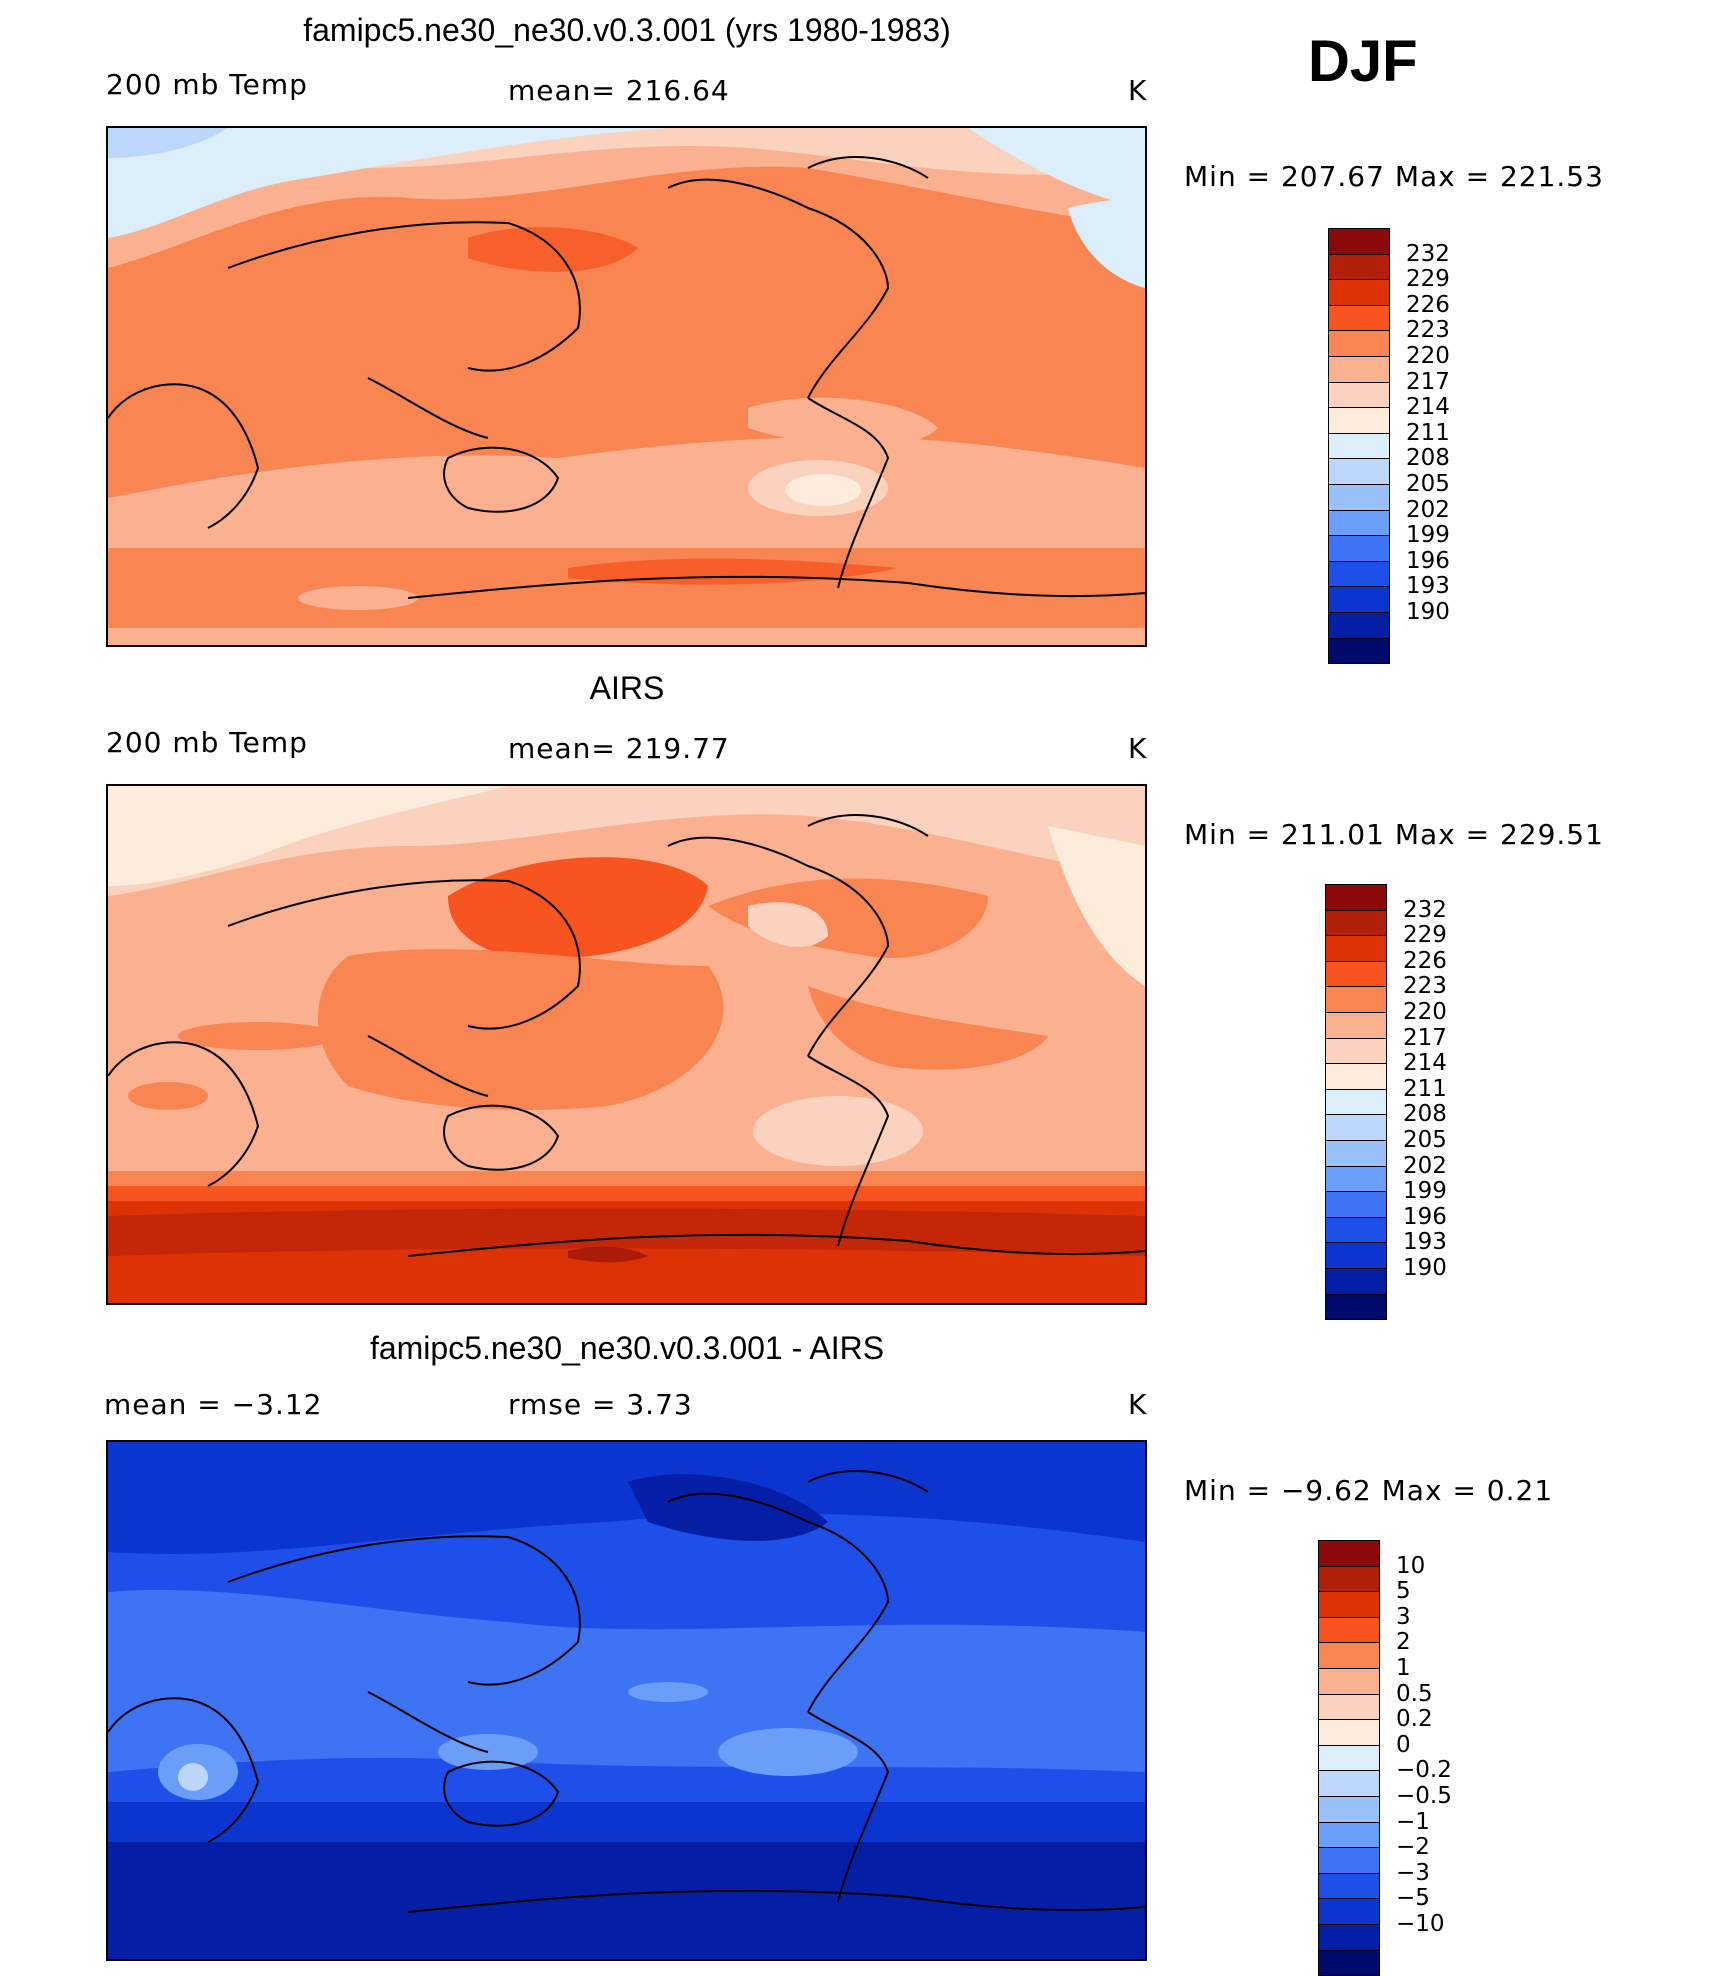 This screenshot has height=1976, width=1710. What do you see at coordinates (1363, 61) in the screenshot?
I see `season-label: DJF` at bounding box center [1363, 61].